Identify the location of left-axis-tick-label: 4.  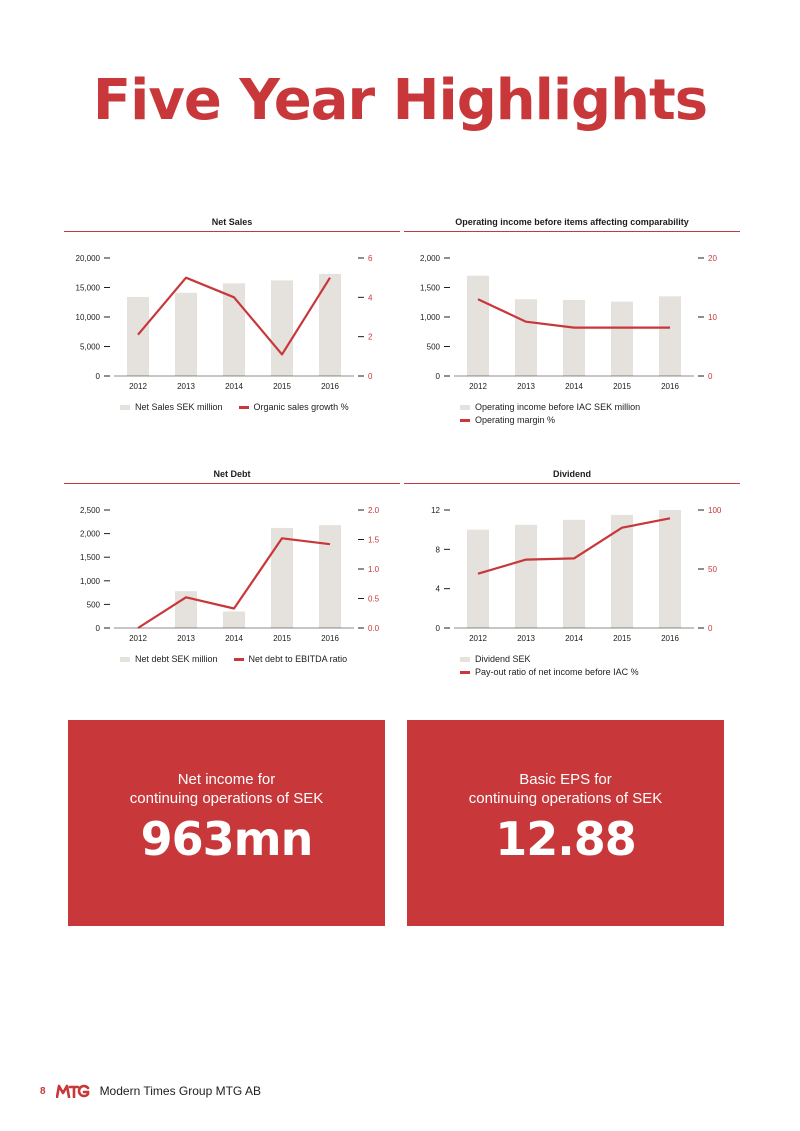
(438, 589).